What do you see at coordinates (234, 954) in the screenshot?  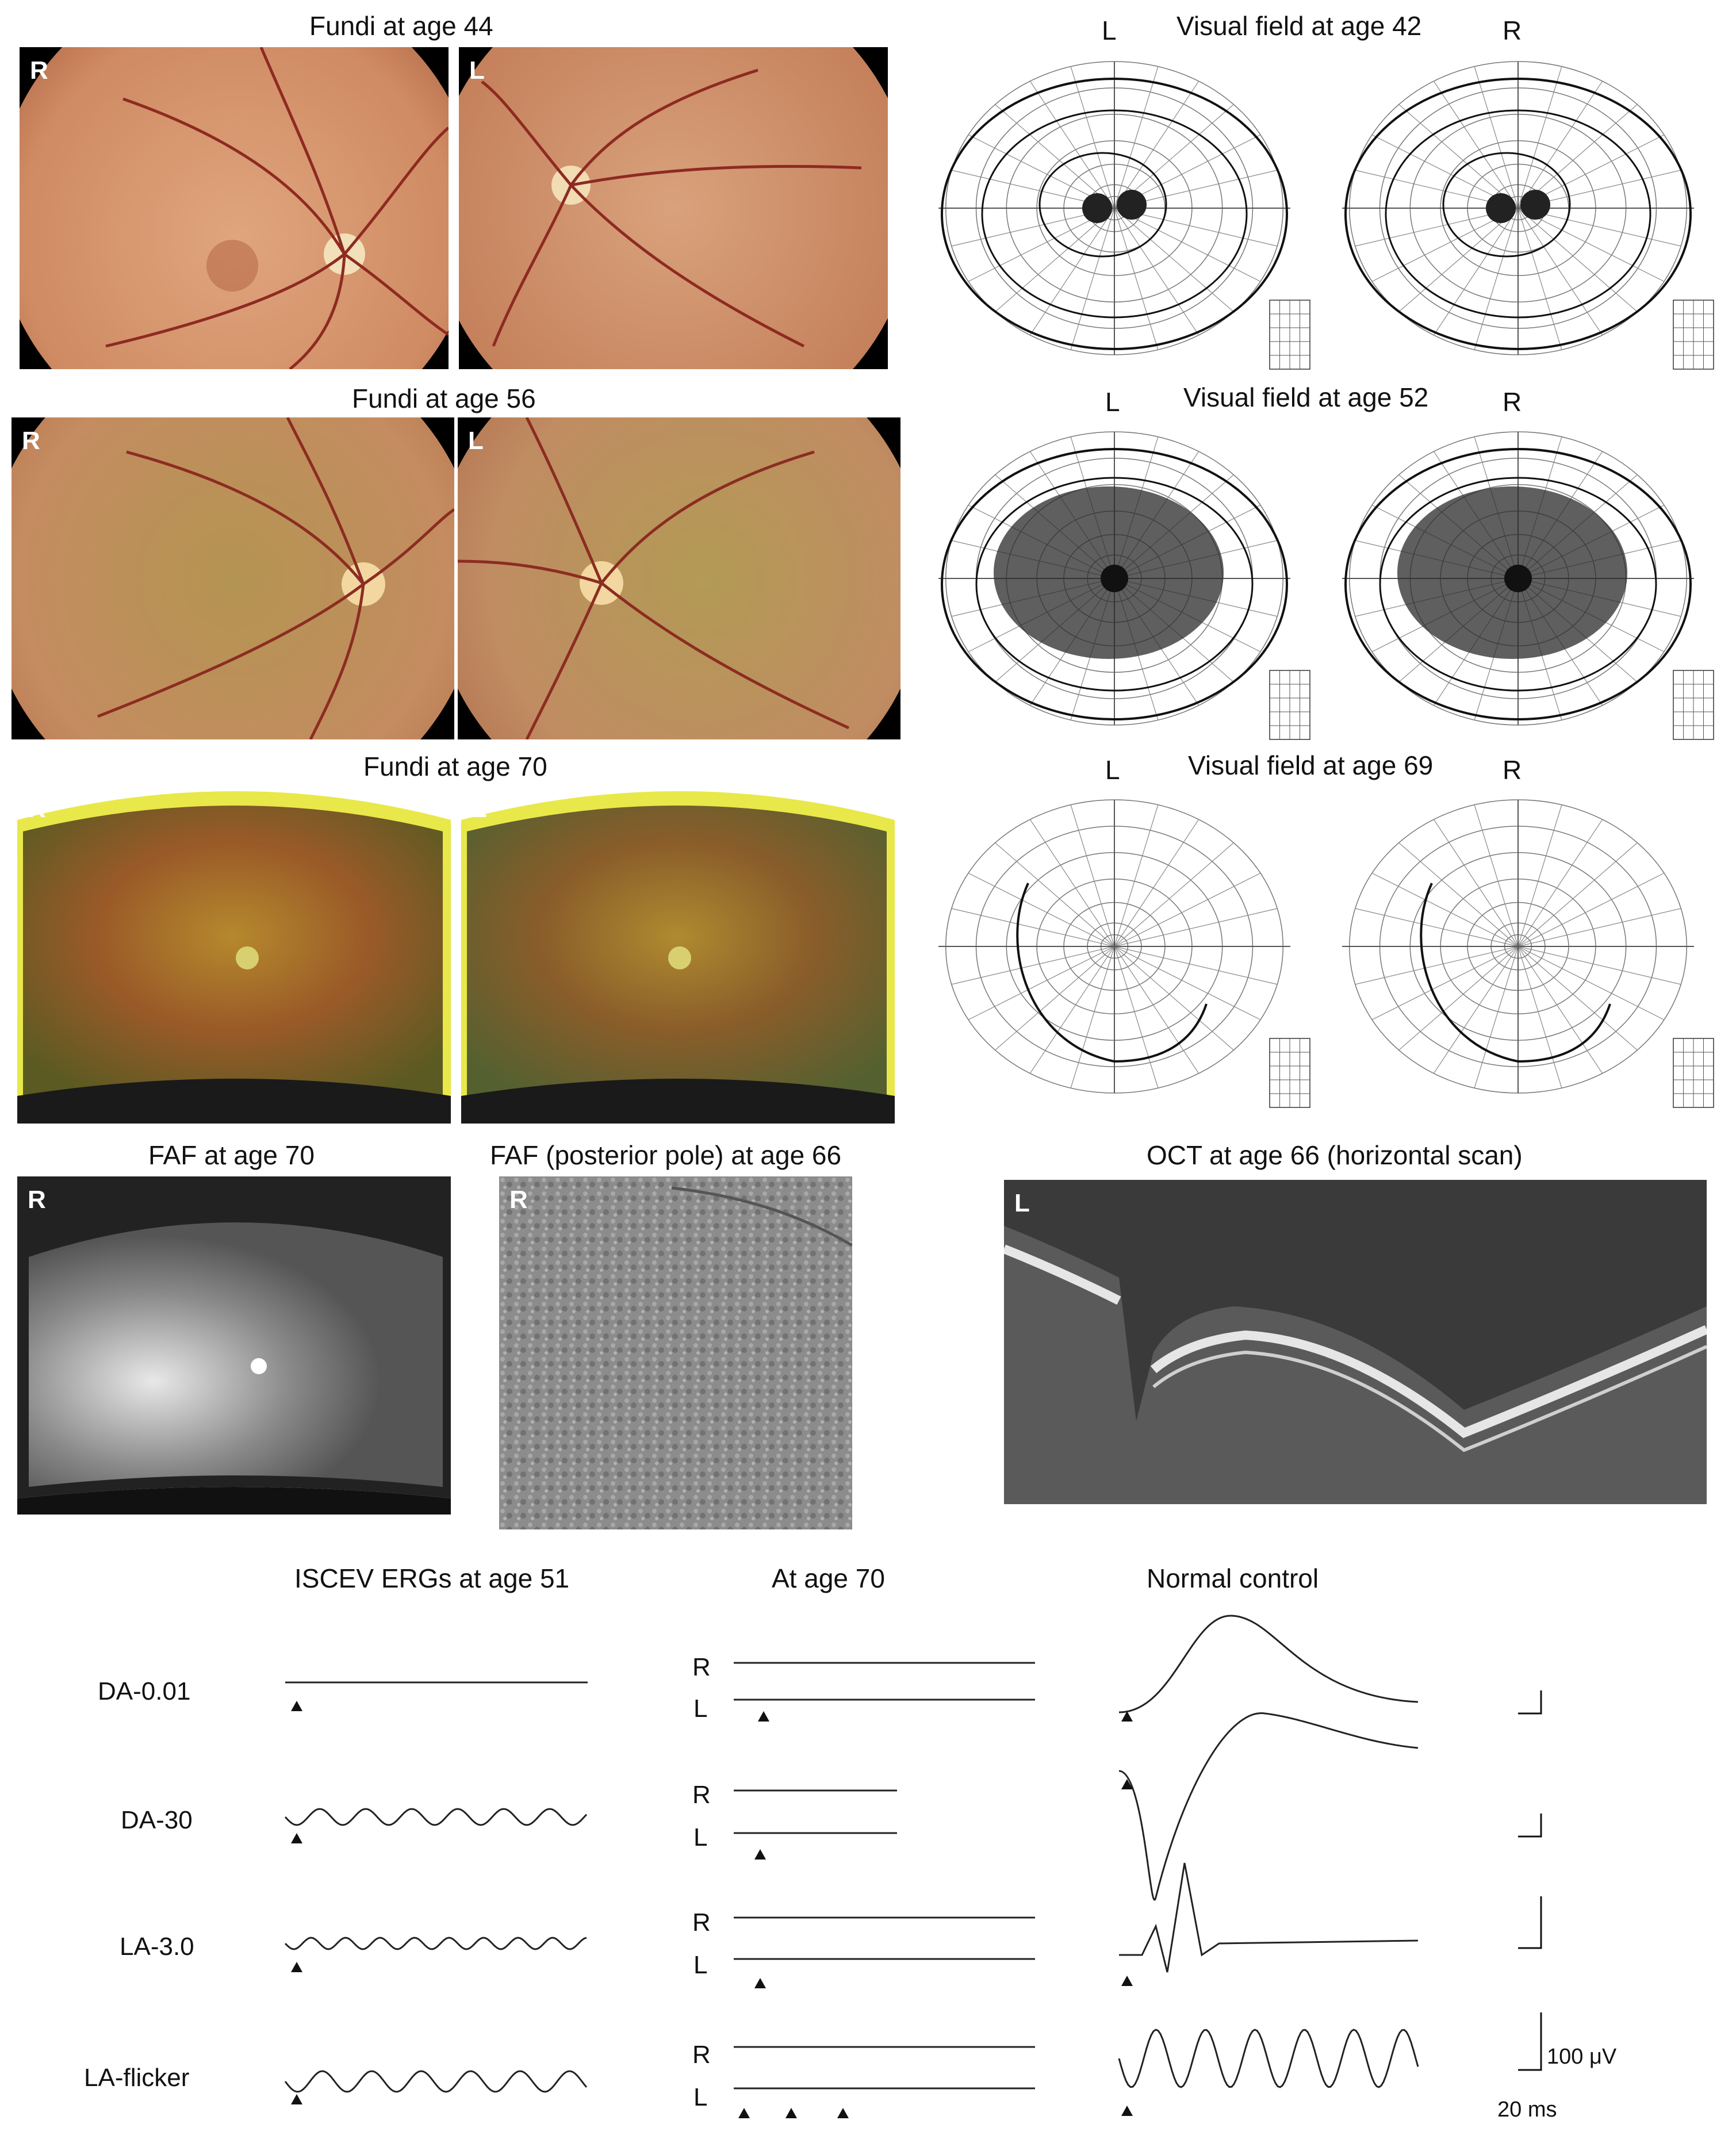 I see `uwf-fundus-70-right: R` at bounding box center [234, 954].